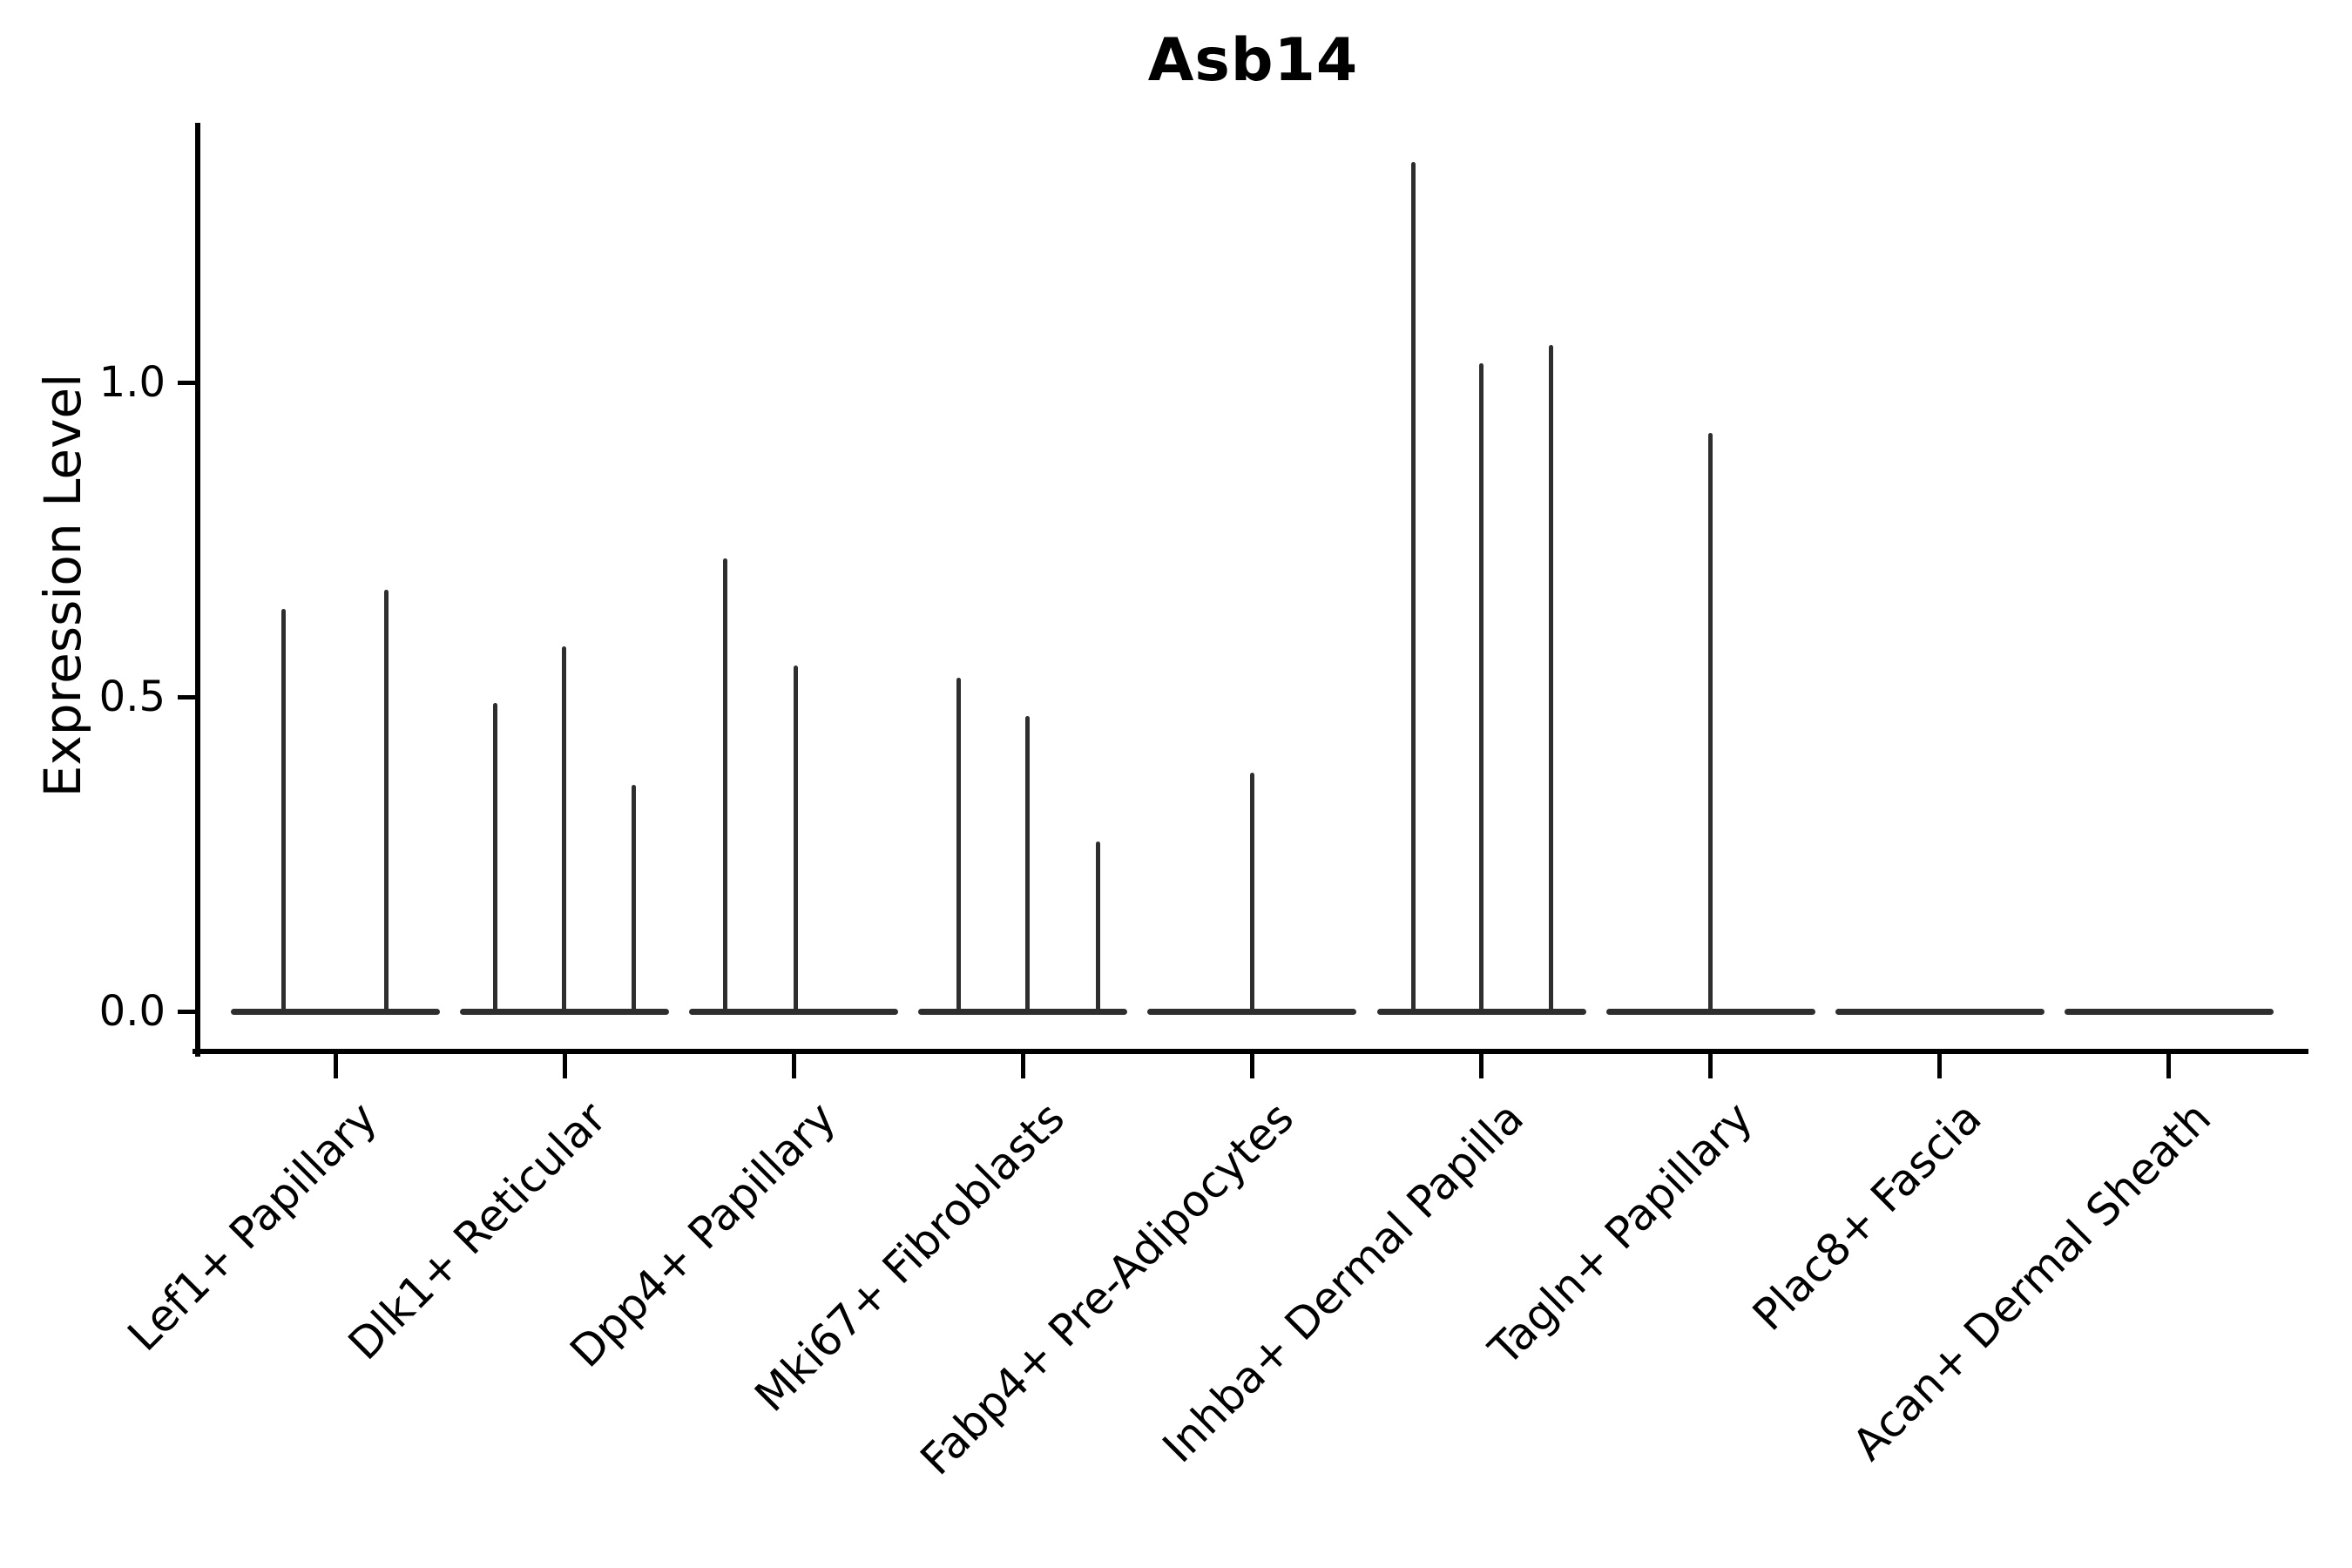 The height and width of the screenshot is (1568, 2352). I want to click on x-axis-label: Plac8+ Fascia, so click(1866, 1216).